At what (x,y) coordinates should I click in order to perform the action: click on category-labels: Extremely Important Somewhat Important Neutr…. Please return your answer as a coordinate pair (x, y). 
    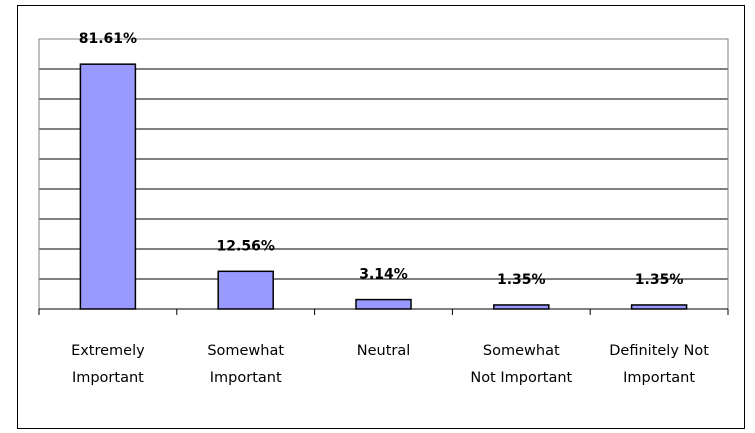
    Looking at the image, I should click on (390, 364).